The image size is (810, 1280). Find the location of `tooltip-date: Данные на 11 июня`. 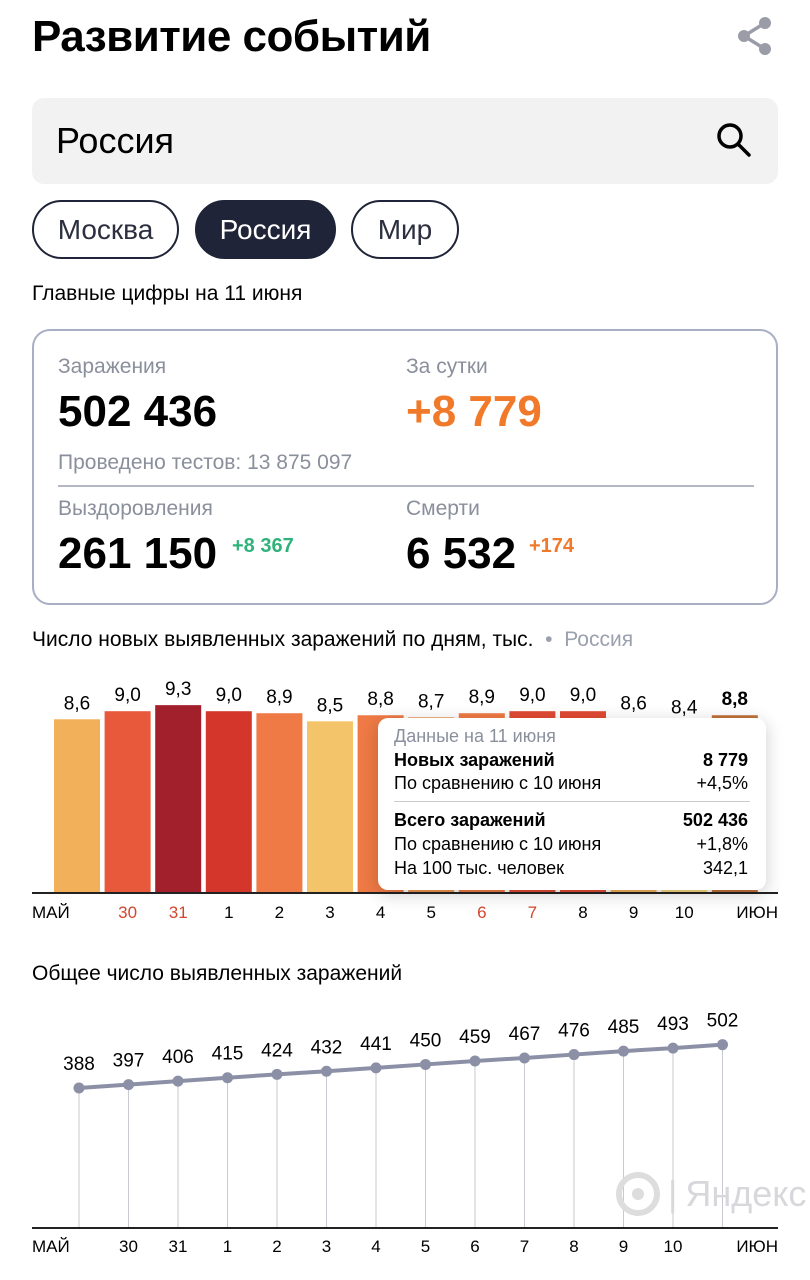

tooltip-date: Данные на 11 июня is located at coordinates (475, 736).